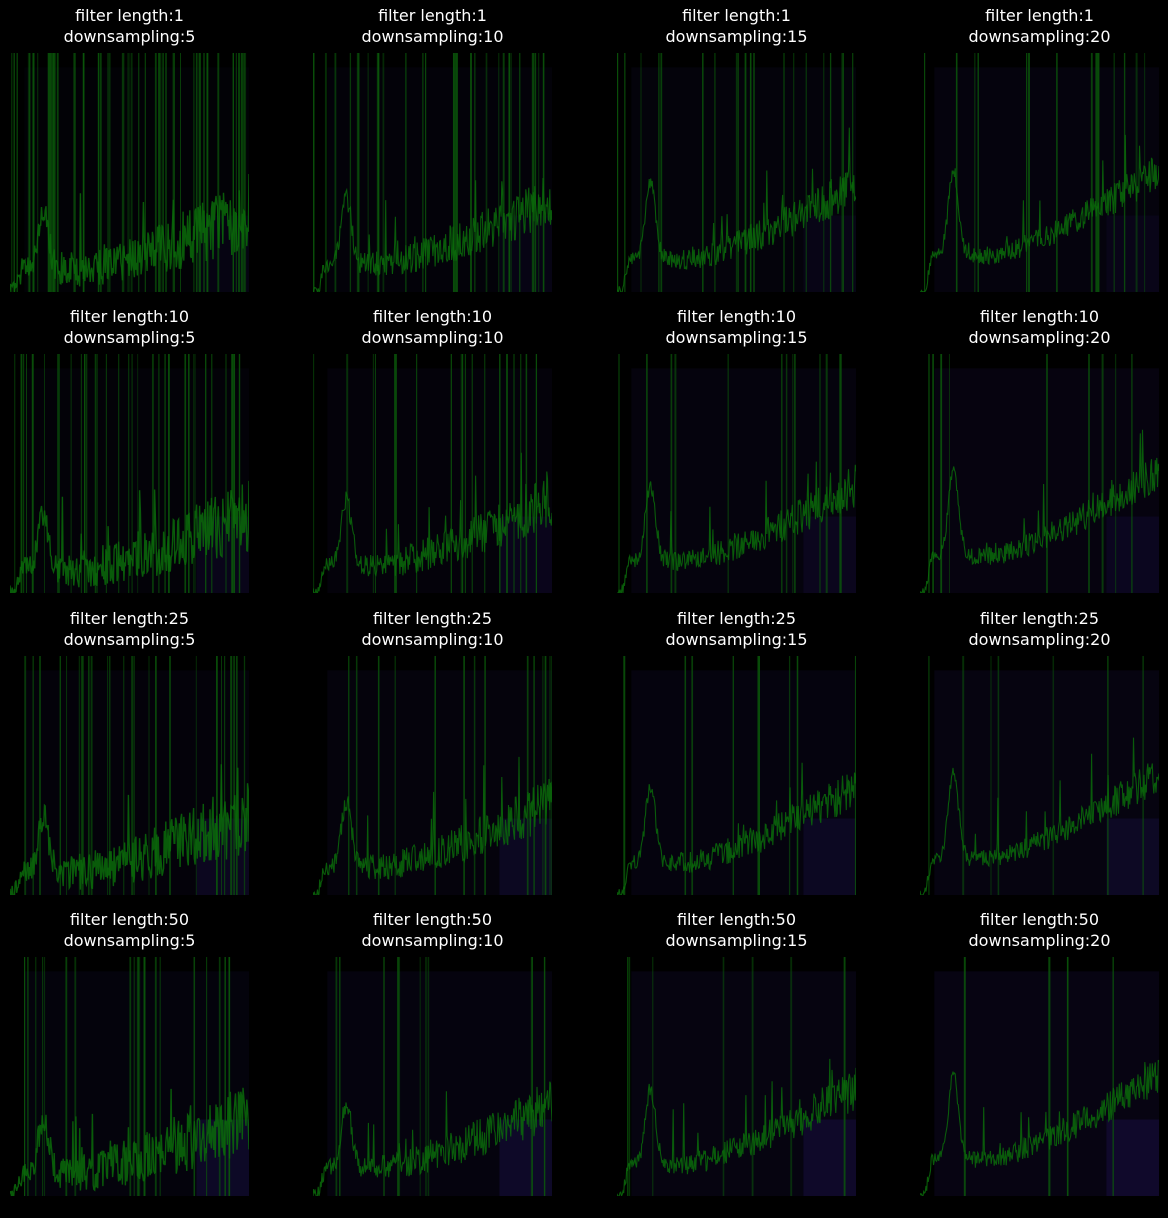 This screenshot has height=1218, width=1168. Describe the element at coordinates (433, 26) in the screenshot. I see `panel-title: filter length:1 downsampling:10` at that location.